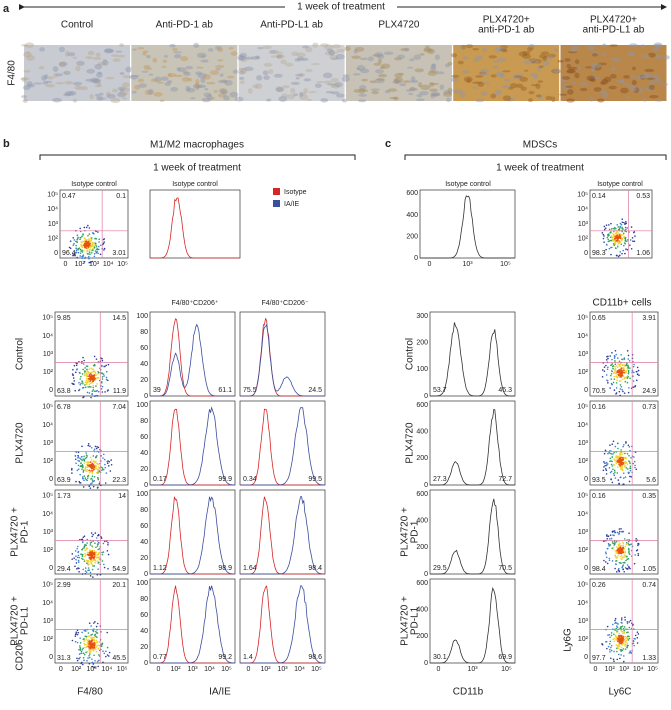 The width and height of the screenshot is (671, 710). I want to click on y-tick-label: 0, so click(51, 479).